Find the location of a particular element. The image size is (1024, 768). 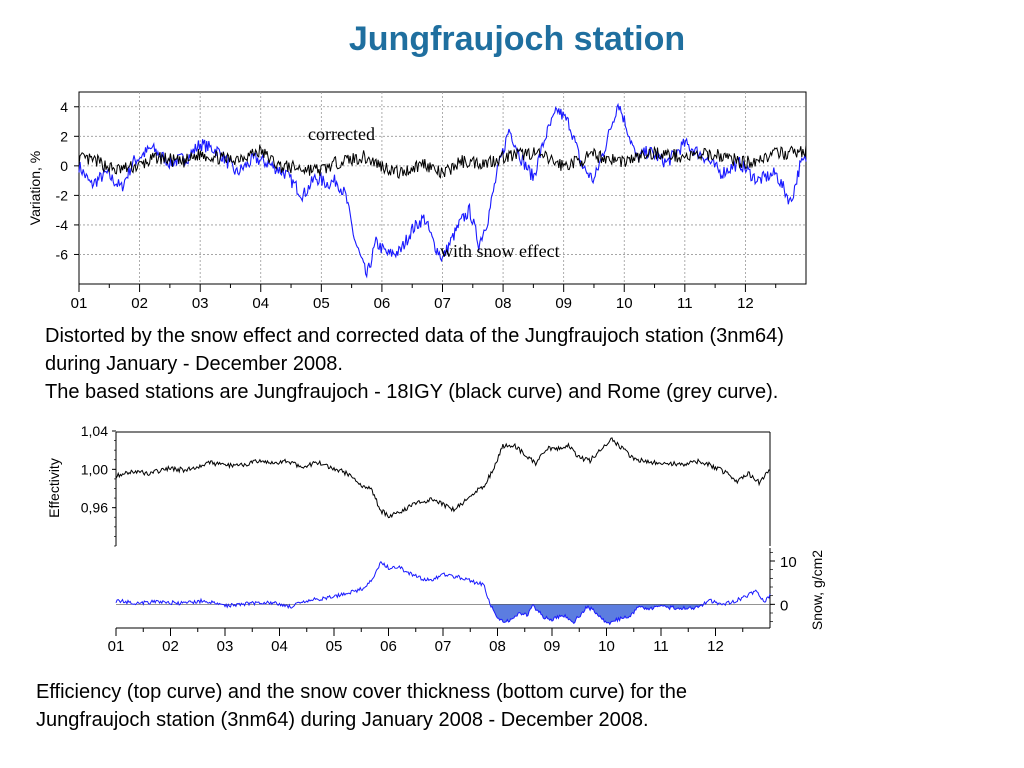

series-corrected is located at coordinates (442, 161).